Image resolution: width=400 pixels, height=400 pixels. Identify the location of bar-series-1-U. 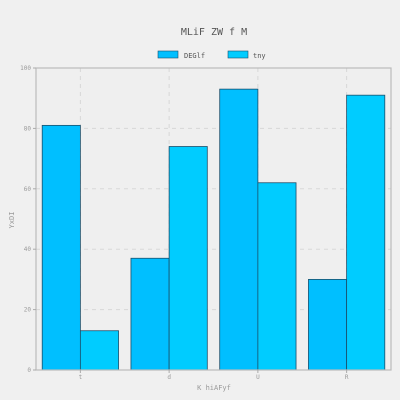
(239, 229).